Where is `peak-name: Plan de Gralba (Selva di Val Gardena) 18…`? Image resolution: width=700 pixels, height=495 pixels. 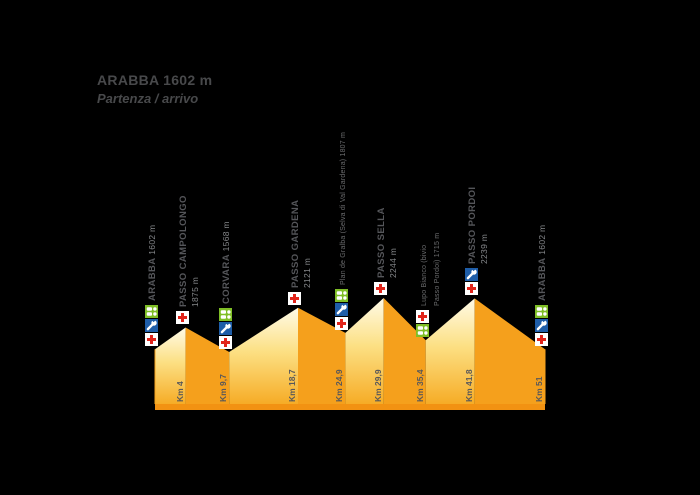 peak-name: Plan de Gralba (Selva di Val Gardena) 18… is located at coordinates (344, 208).